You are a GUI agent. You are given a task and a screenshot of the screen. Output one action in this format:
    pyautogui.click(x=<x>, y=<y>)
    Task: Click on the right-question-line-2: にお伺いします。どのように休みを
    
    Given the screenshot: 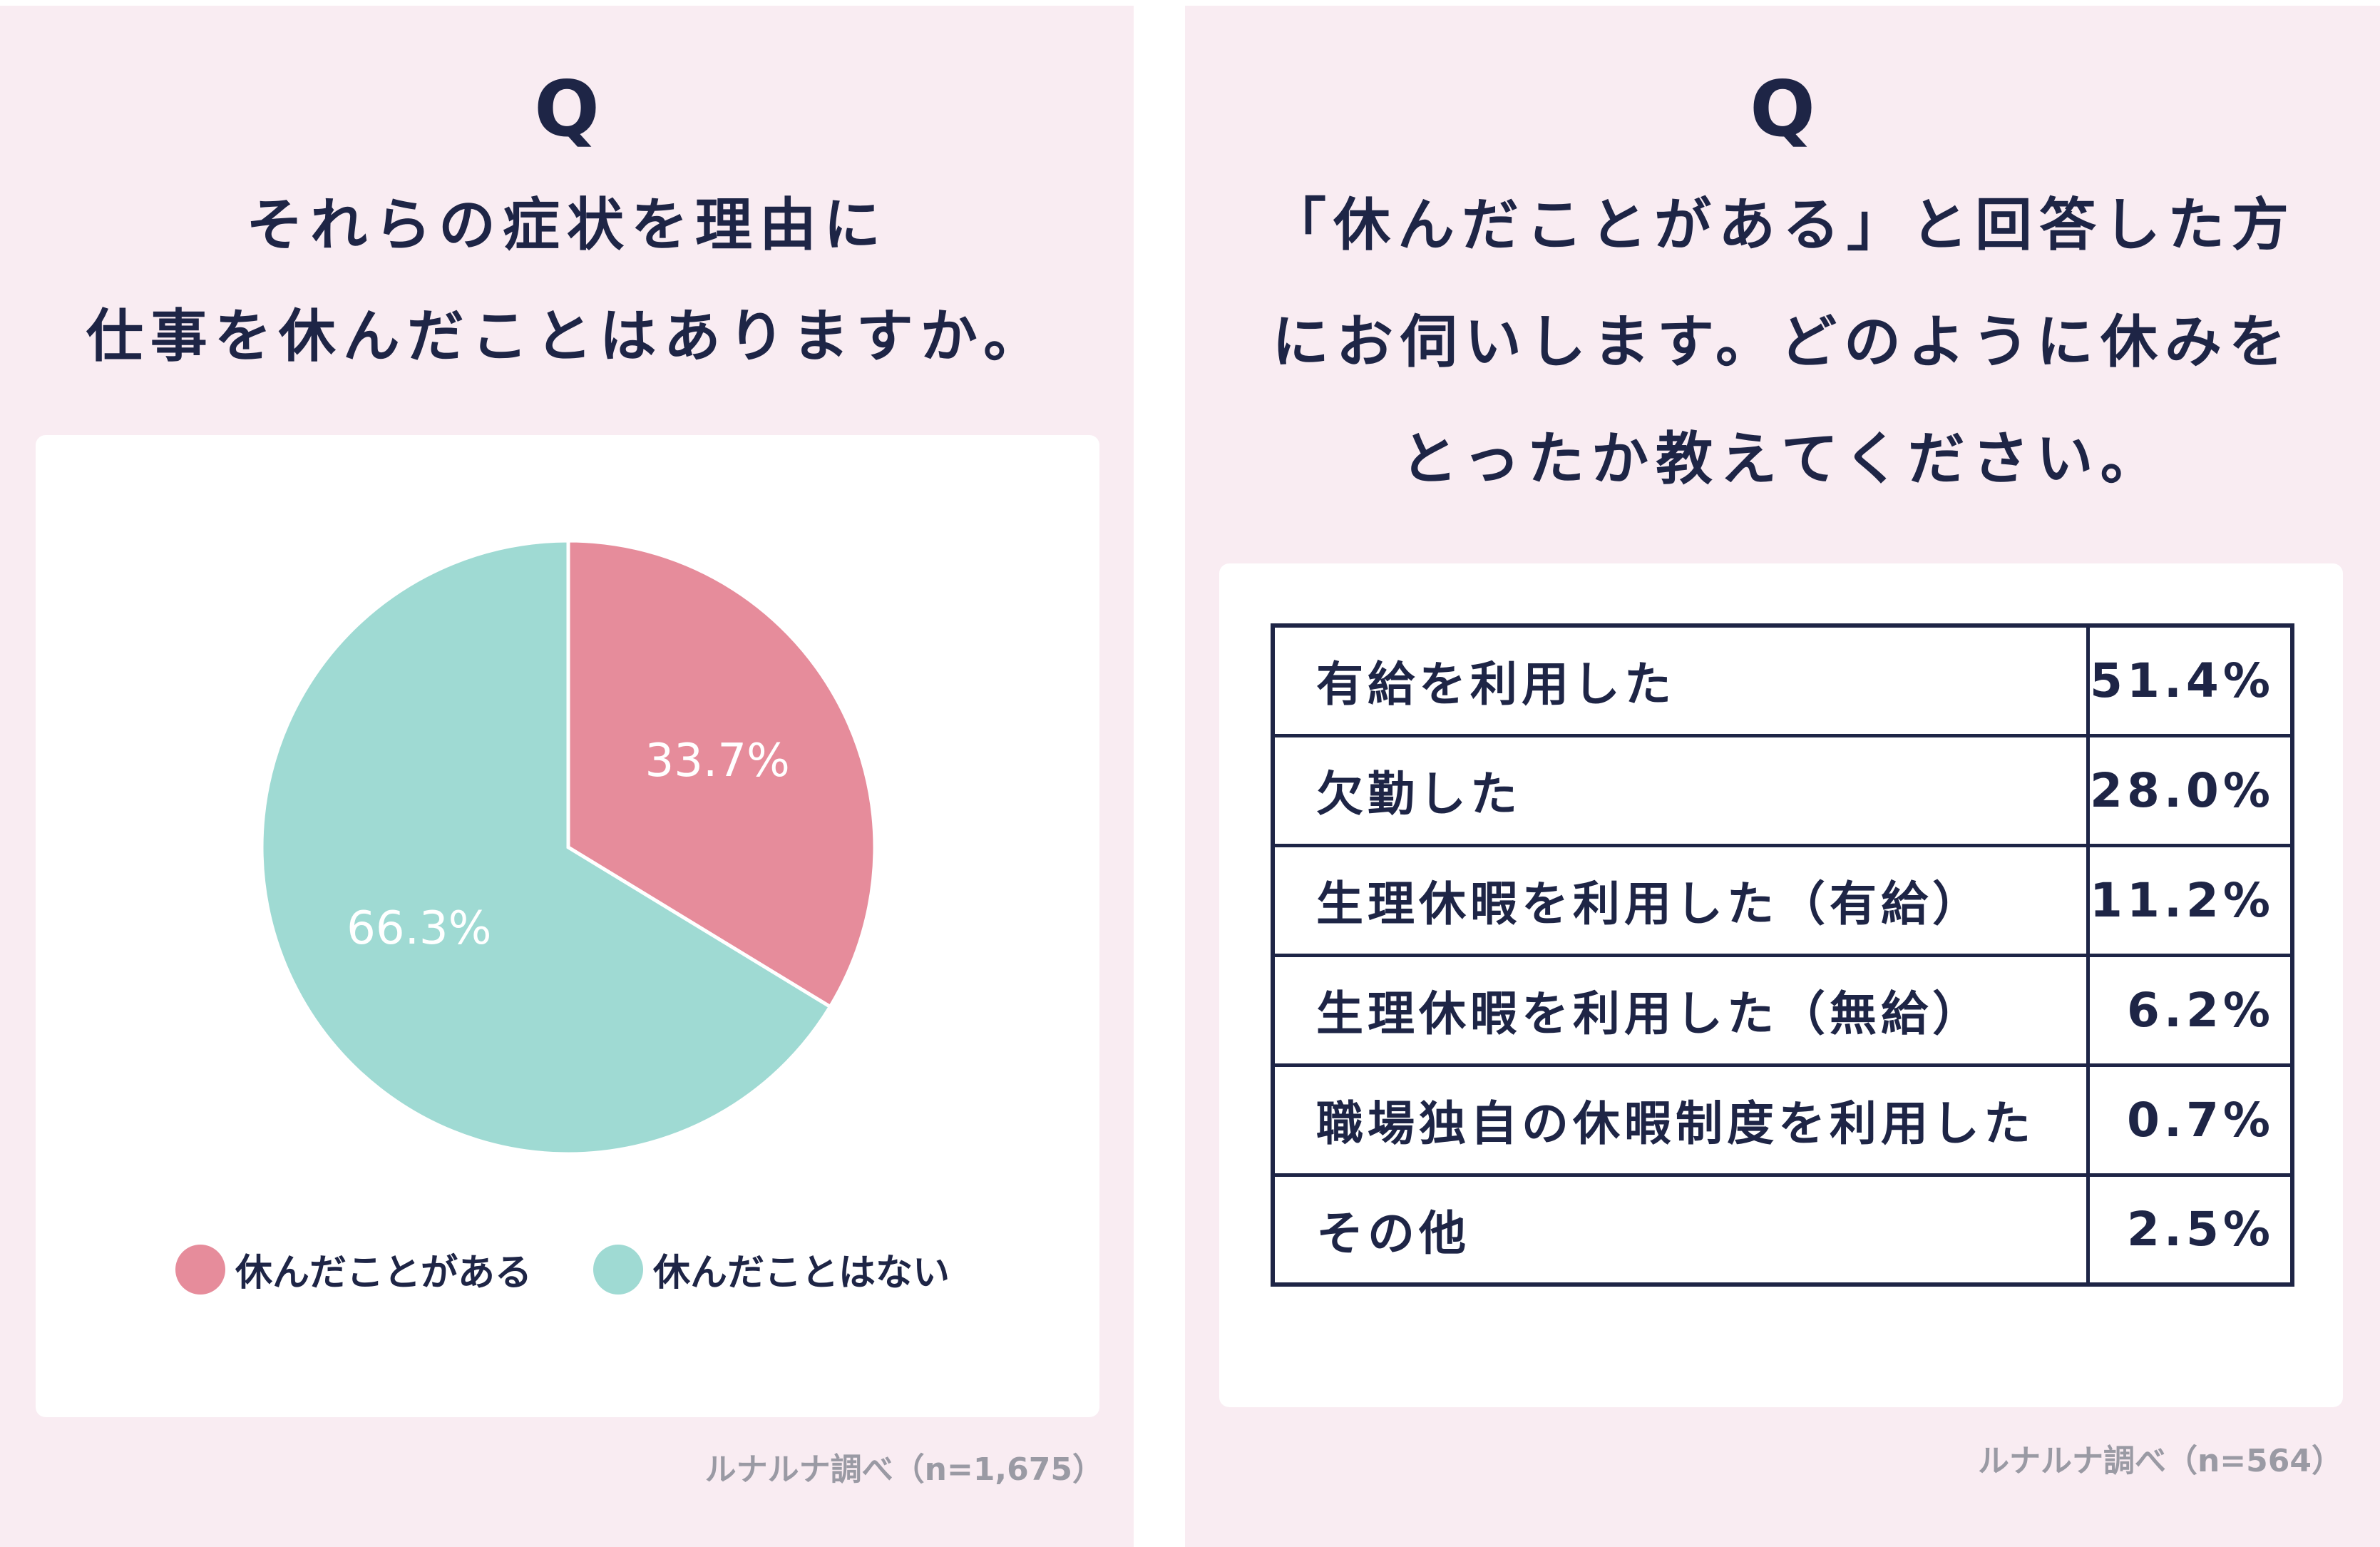 What is the action you would take?
    pyautogui.click(x=1783, y=342)
    